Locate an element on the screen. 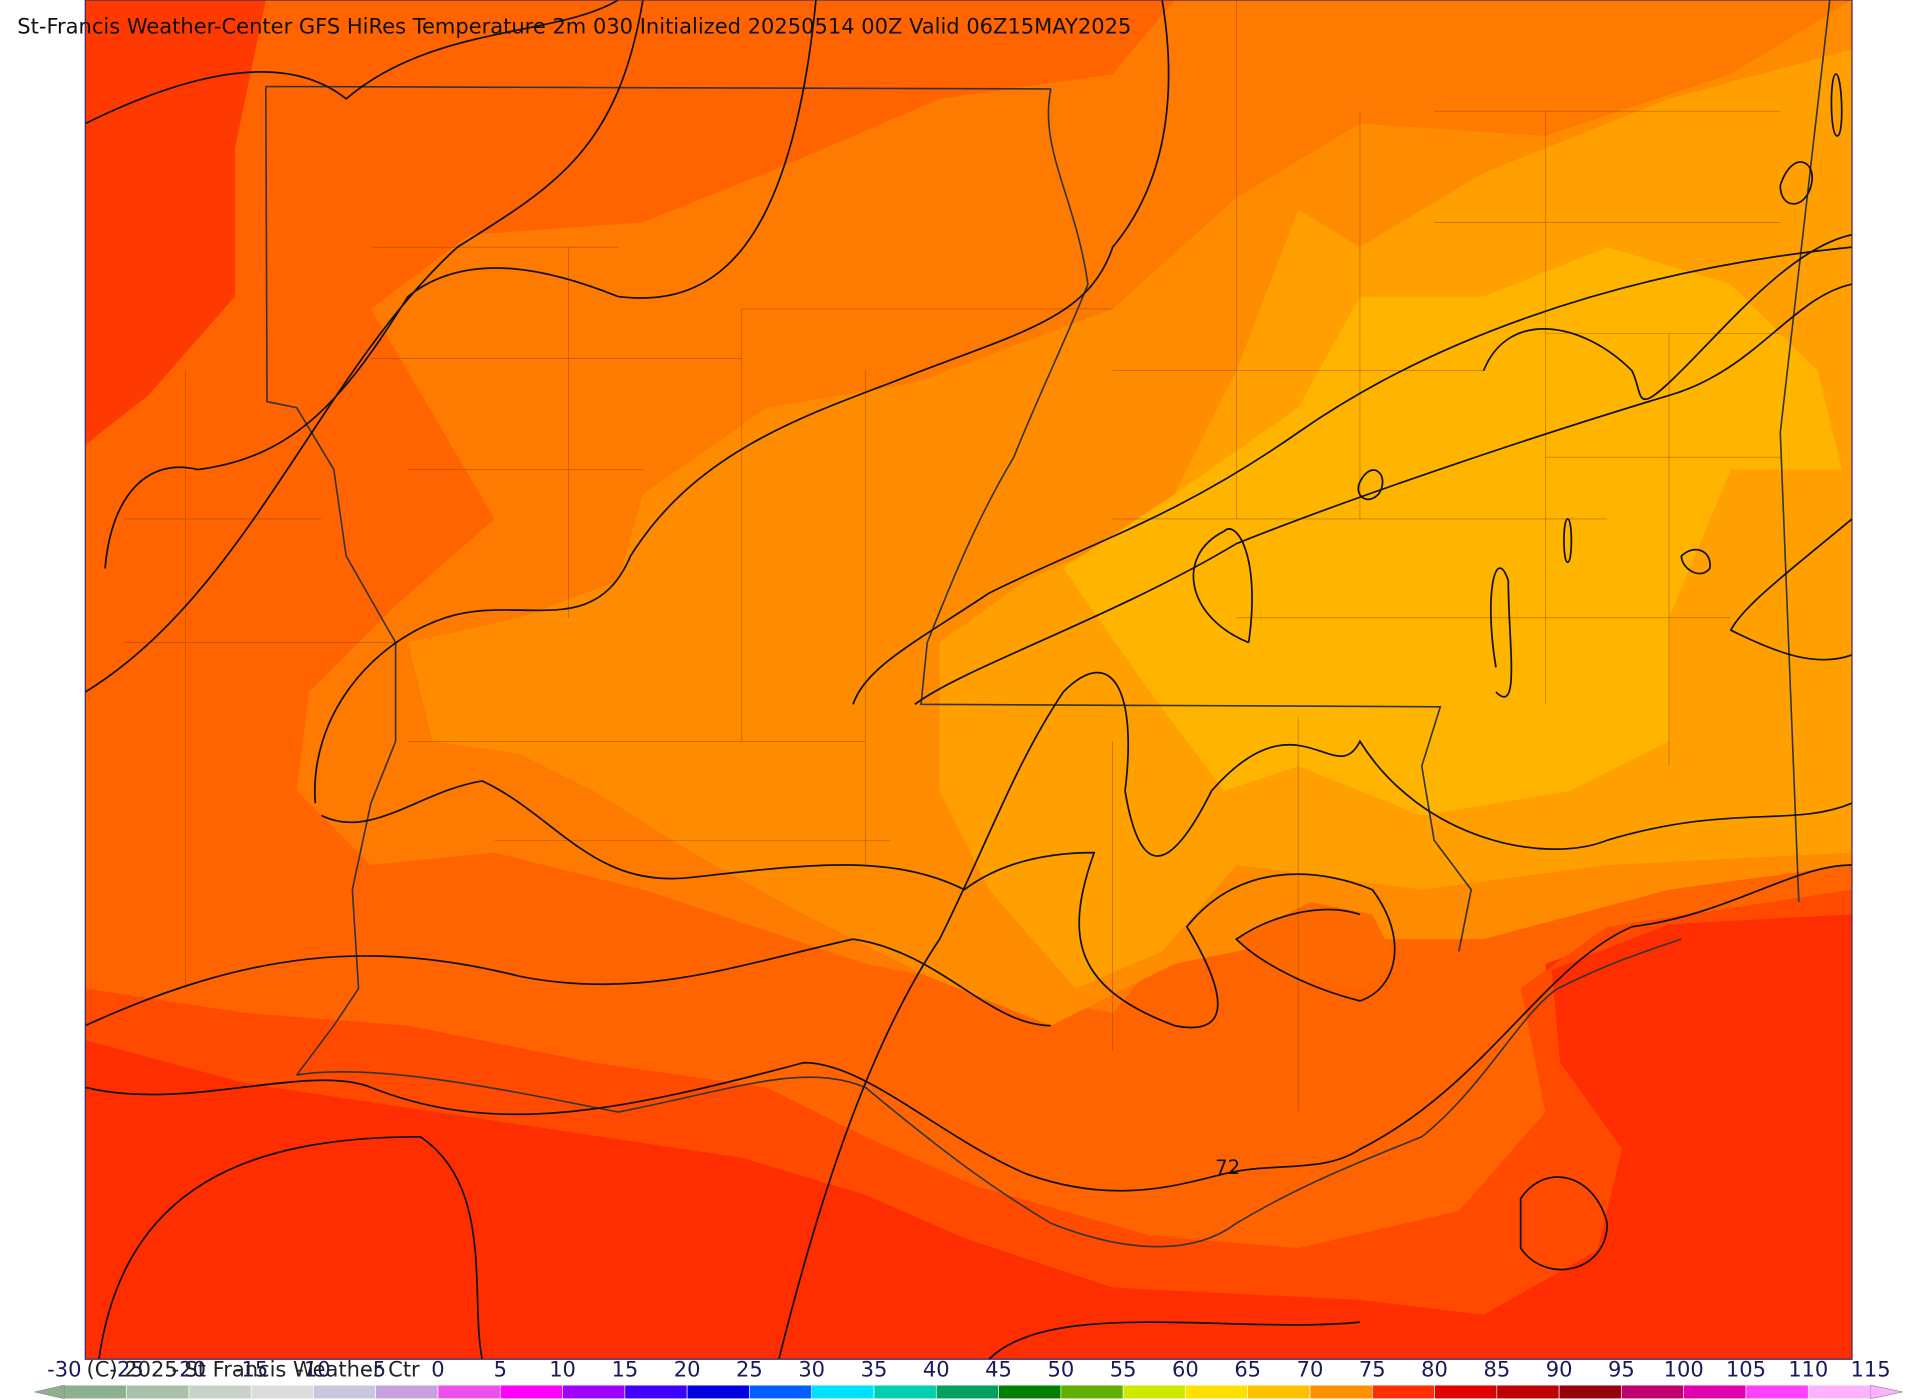 The height and width of the screenshot is (1400, 1920). colorbar-tick-label: 20 is located at coordinates (687, 1369).